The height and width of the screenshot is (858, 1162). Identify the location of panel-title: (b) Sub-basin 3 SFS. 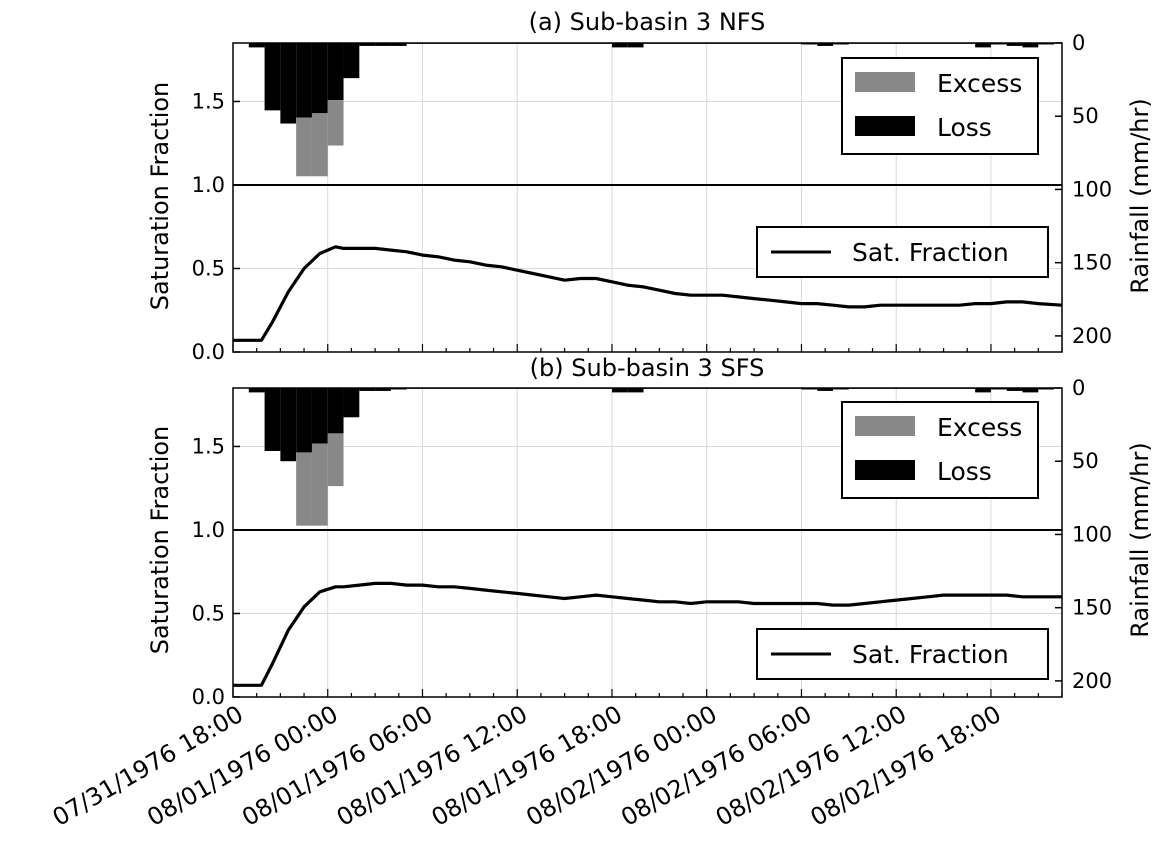
(647, 368).